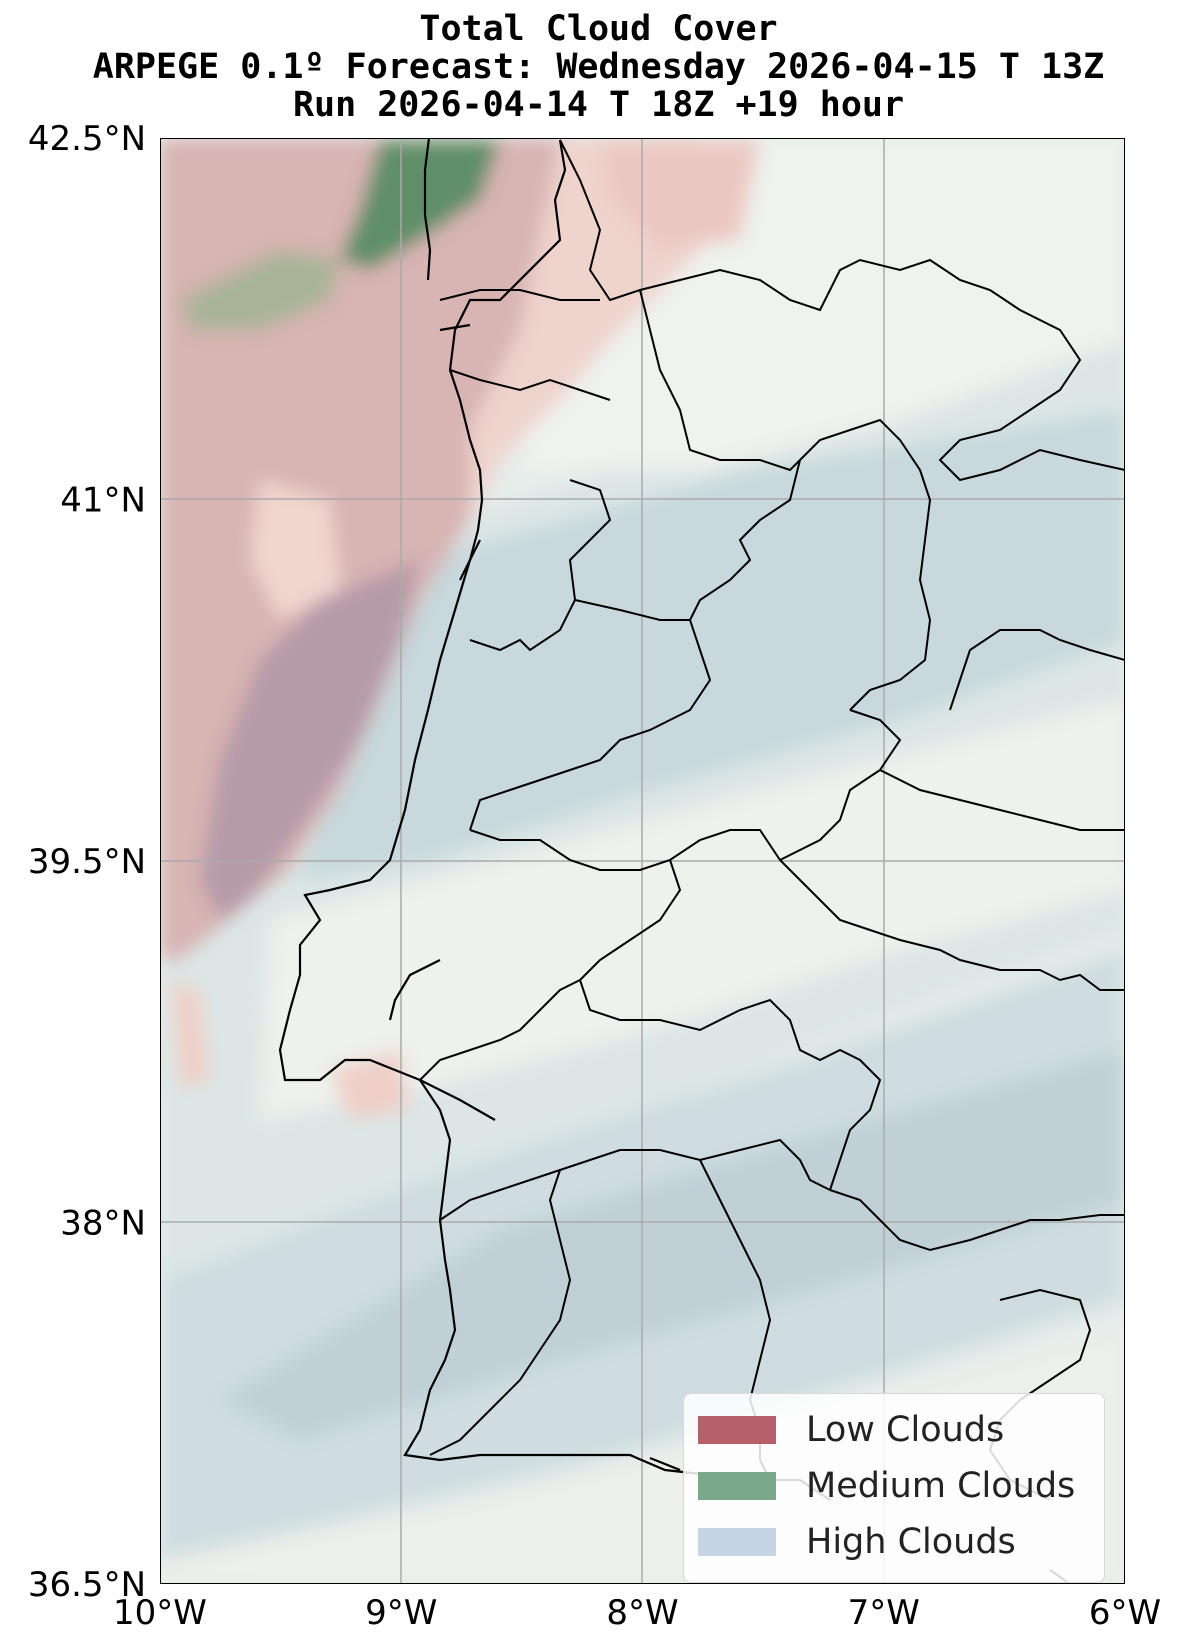 The height and width of the screenshot is (1644, 1197). What do you see at coordinates (190, 1035) in the screenshot?
I see `low-cloud-southwest-patch` at bounding box center [190, 1035].